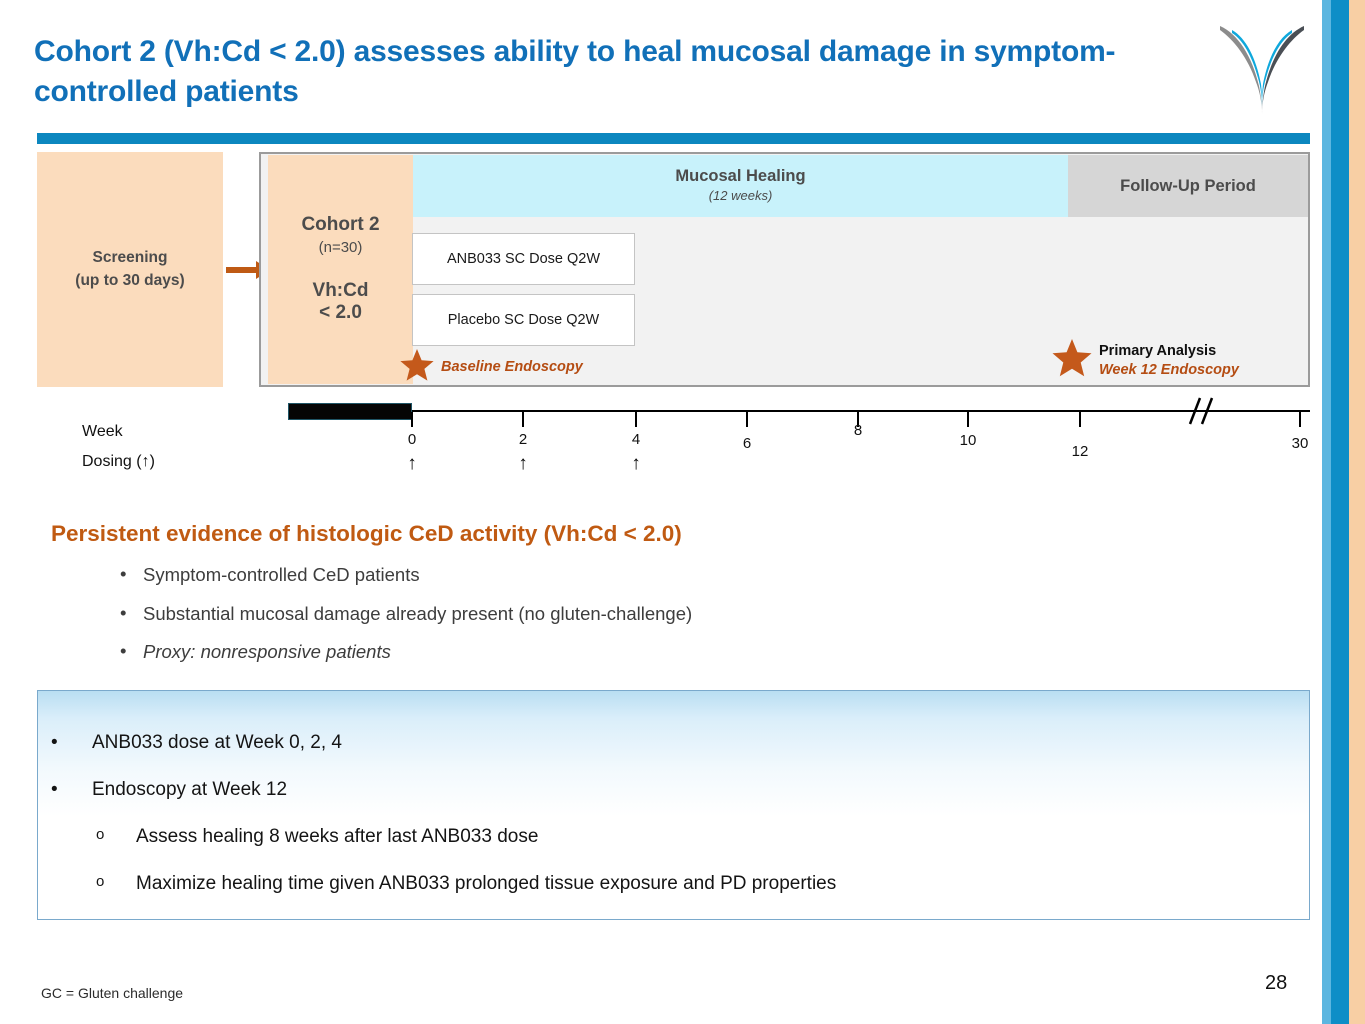  What do you see at coordinates (412, 439) in the screenshot?
I see `timeline-week-label: 0` at bounding box center [412, 439].